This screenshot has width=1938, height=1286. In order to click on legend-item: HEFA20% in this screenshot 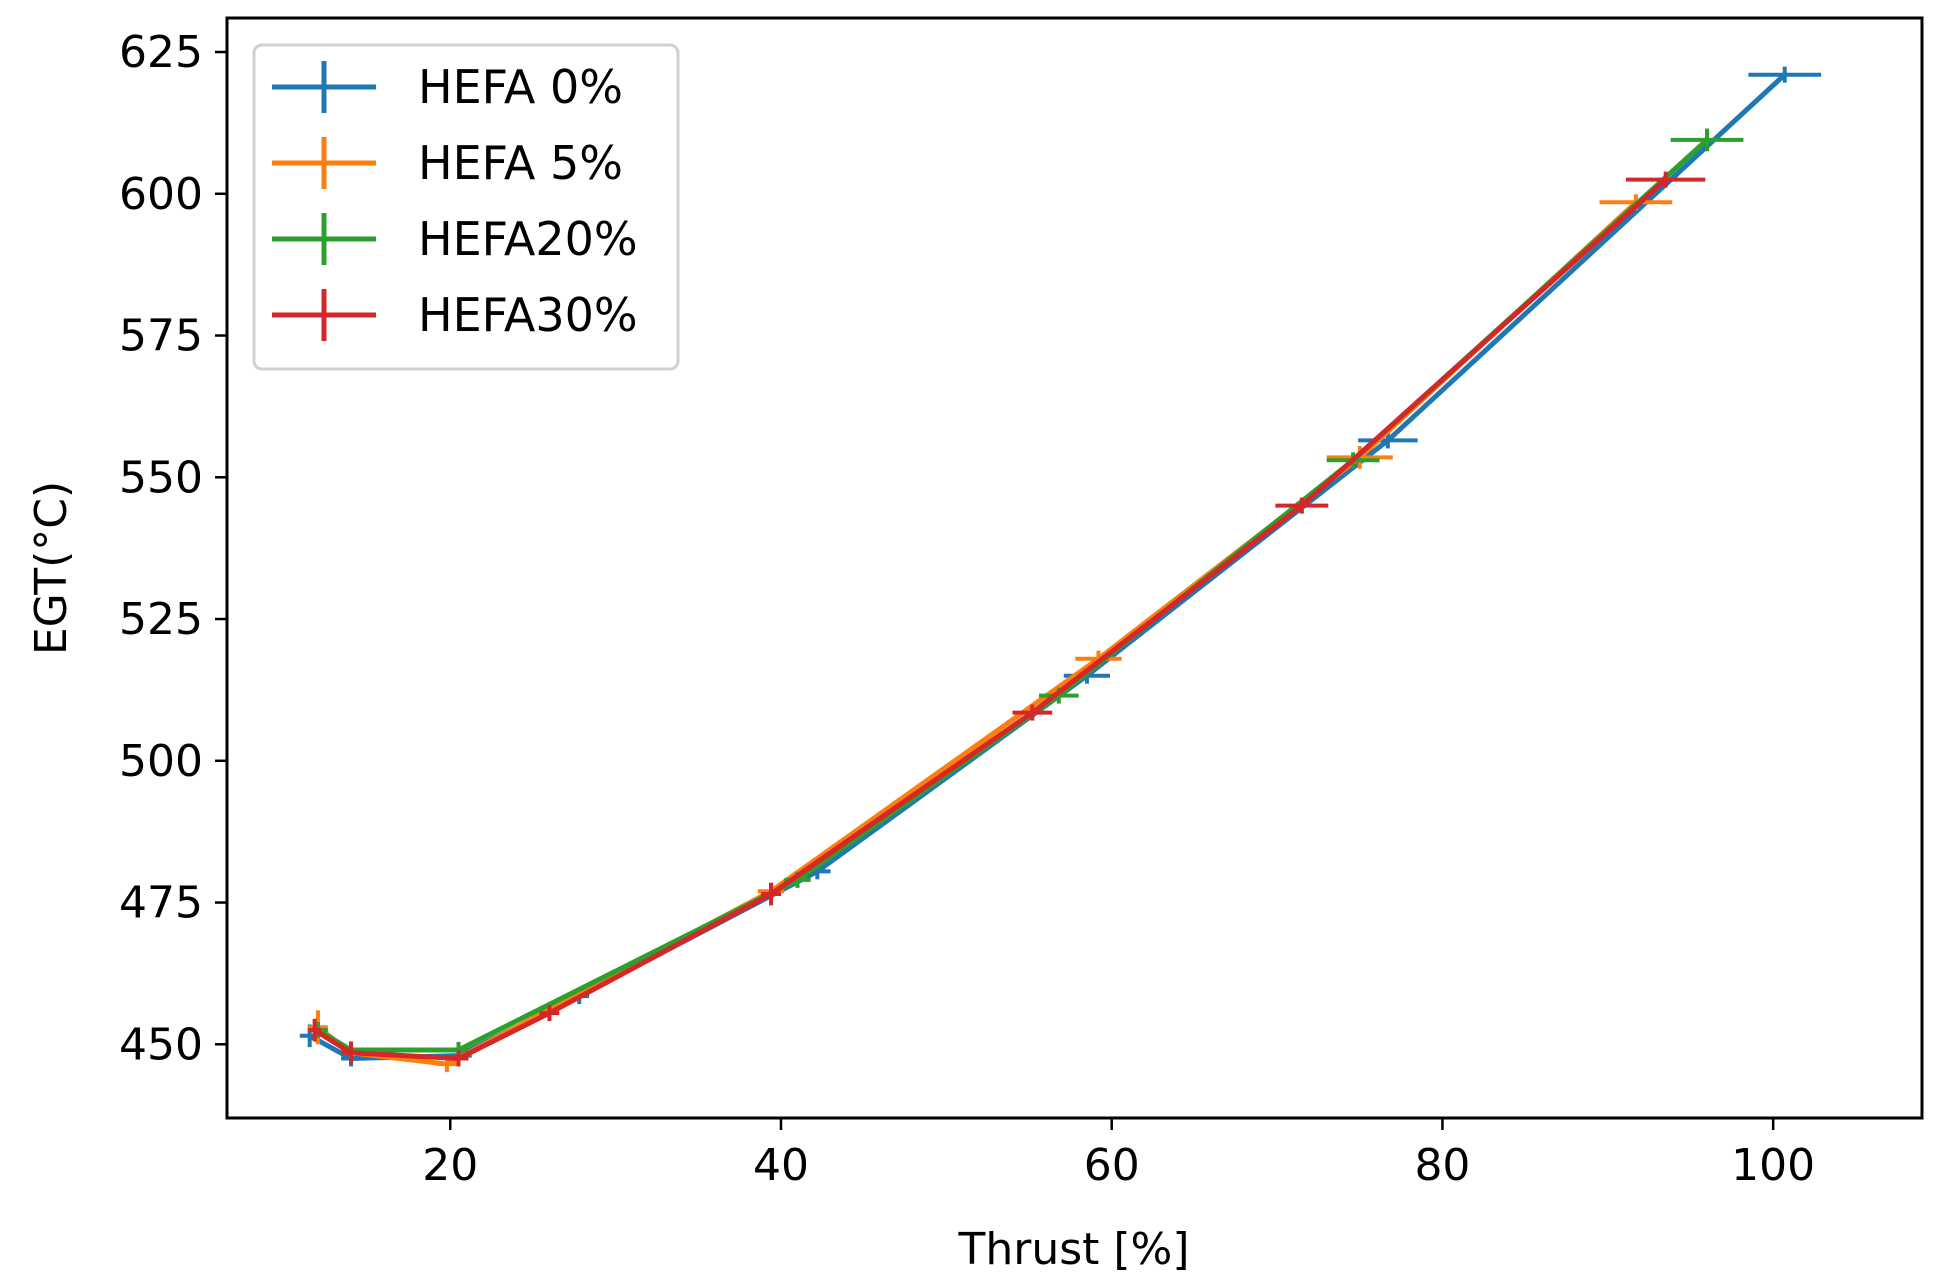, I will do `click(455, 239)`.